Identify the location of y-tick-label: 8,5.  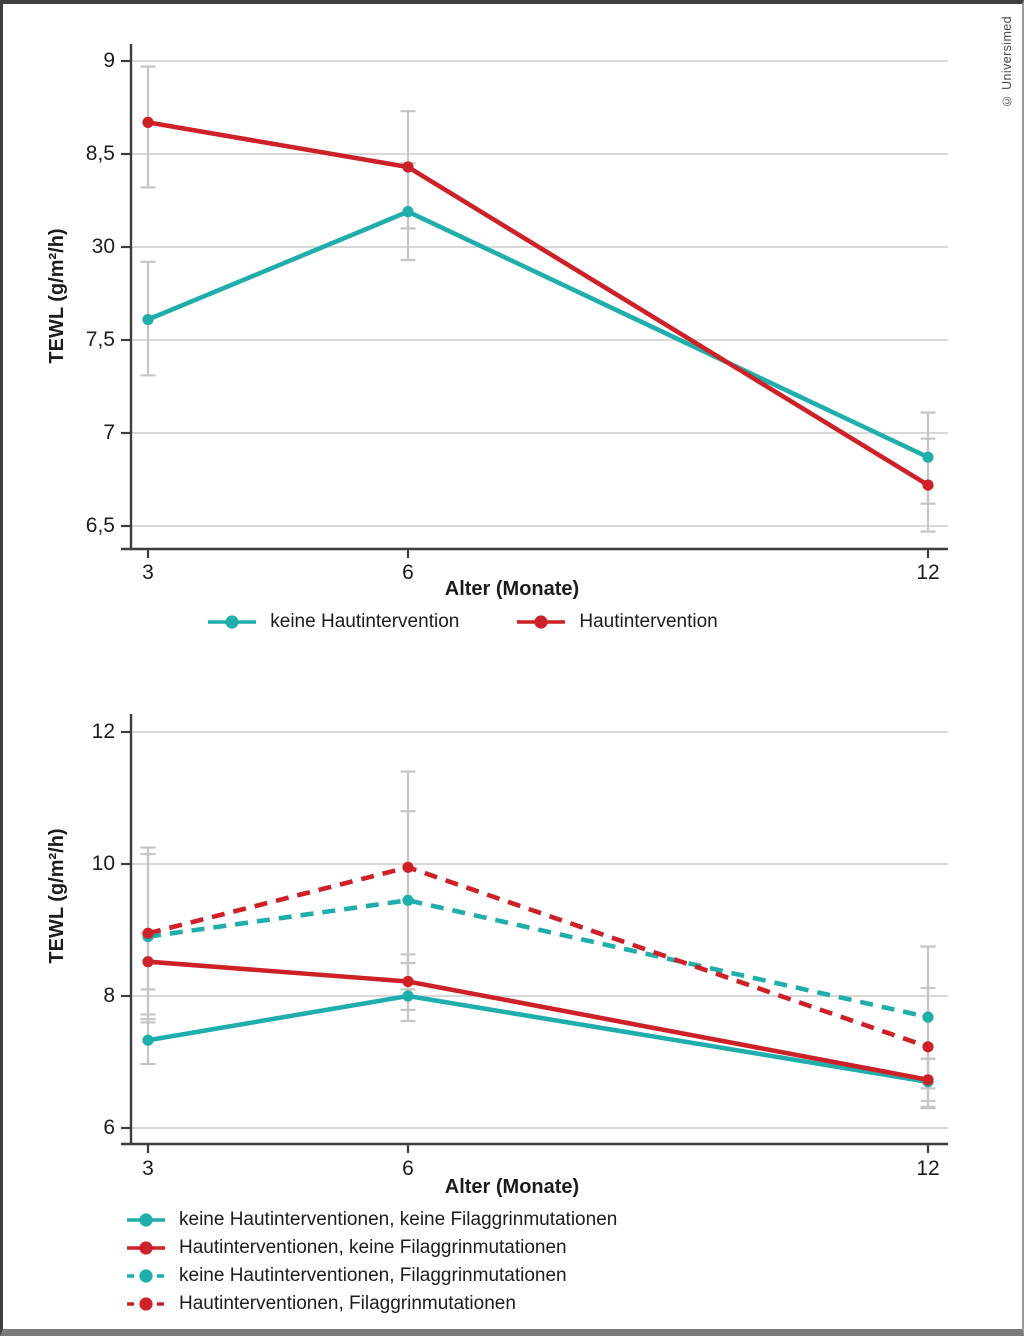
(100, 153).